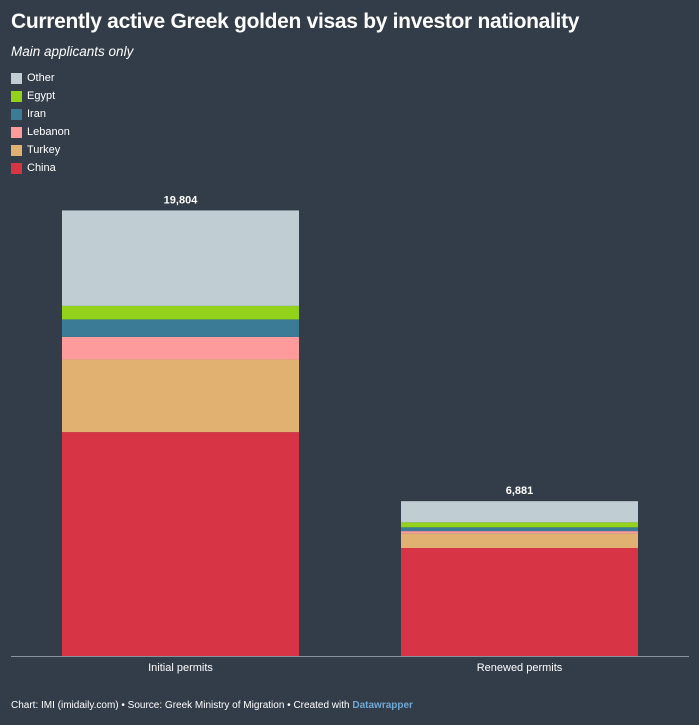 The image size is (699, 725). What do you see at coordinates (323, 705) in the screenshot?
I see `footer-created-with: Created with` at bounding box center [323, 705].